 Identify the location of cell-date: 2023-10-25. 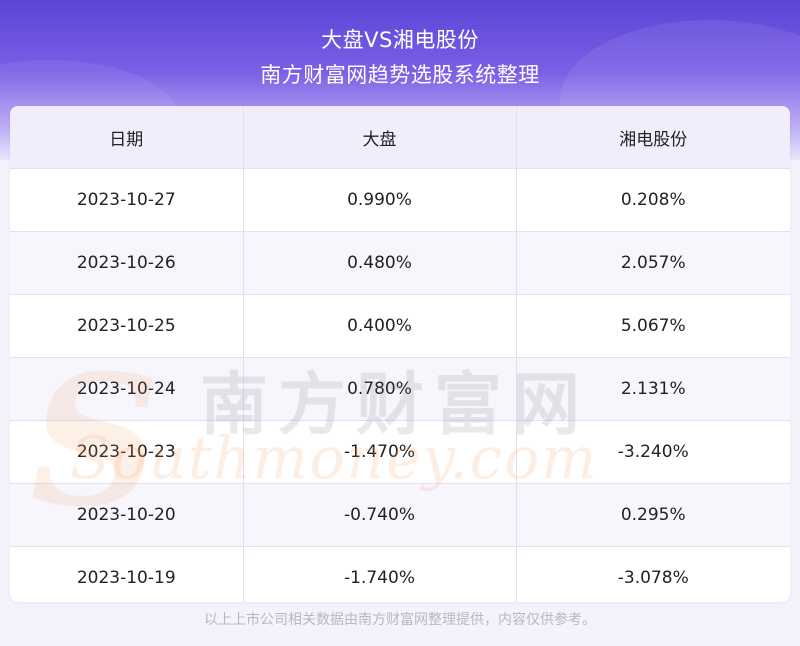
(127, 326).